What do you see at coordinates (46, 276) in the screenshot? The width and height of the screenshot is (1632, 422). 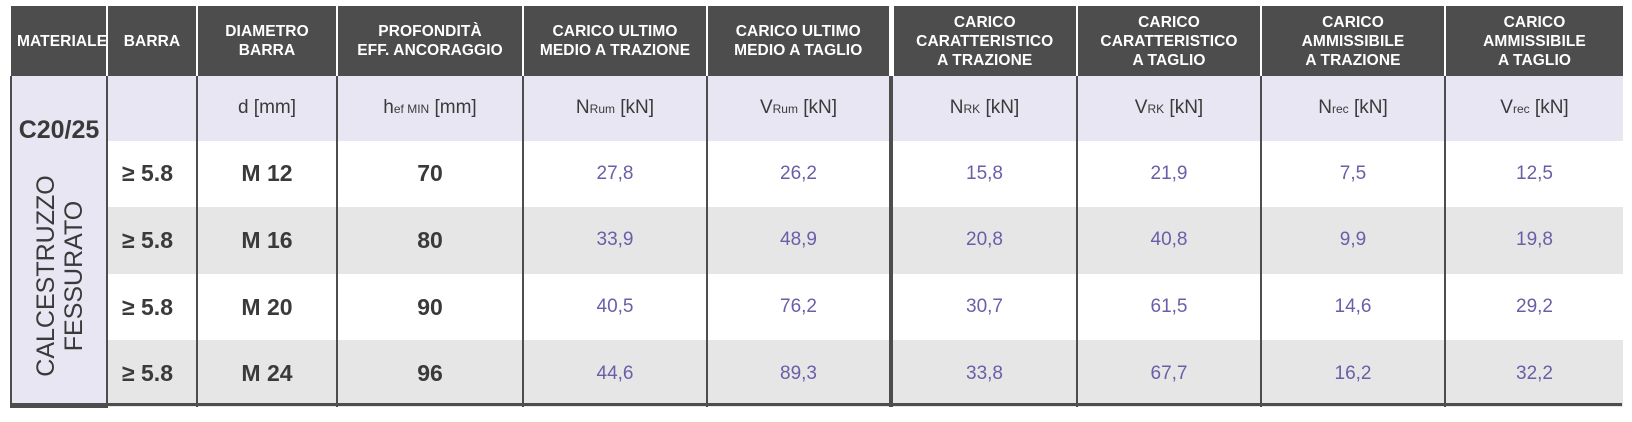 I see `concrete-type-line-1: CALCESTRUZZO` at bounding box center [46, 276].